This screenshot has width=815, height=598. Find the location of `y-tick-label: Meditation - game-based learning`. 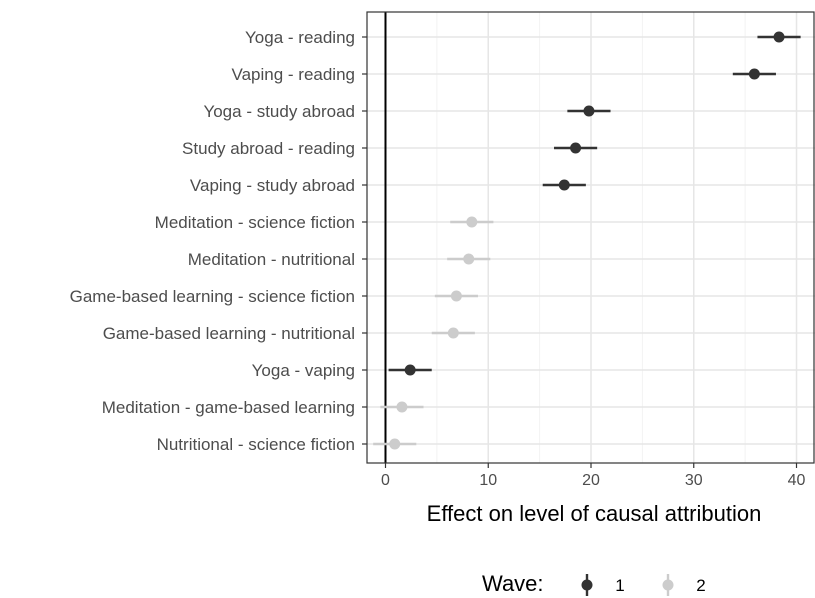

y-tick-label: Meditation - game-based learning is located at coordinates (228, 407).